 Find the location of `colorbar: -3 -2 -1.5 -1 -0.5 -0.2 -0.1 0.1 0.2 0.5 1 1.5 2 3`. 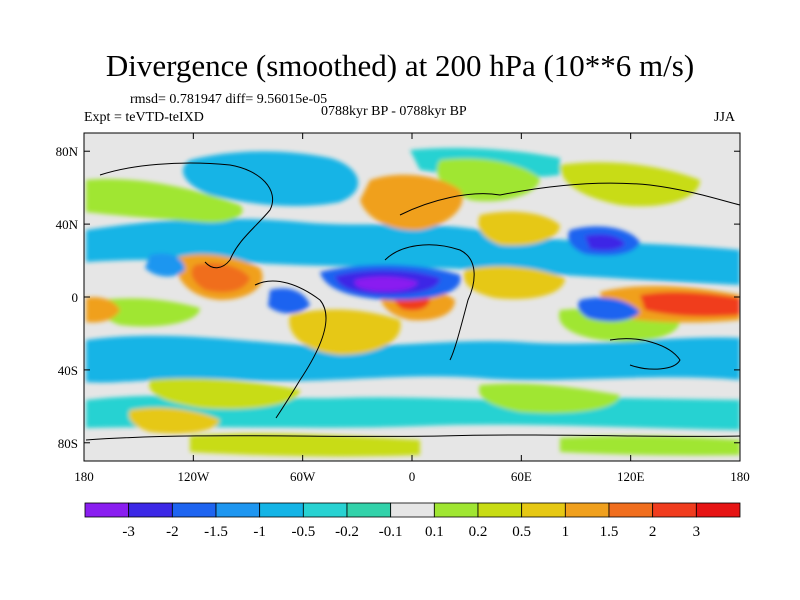

colorbar: -3 -2 -1.5 -1 -0.5 -0.2 -0.1 0.1 0.2 0.5 1 1.5 2 3 is located at coordinates (412, 521).